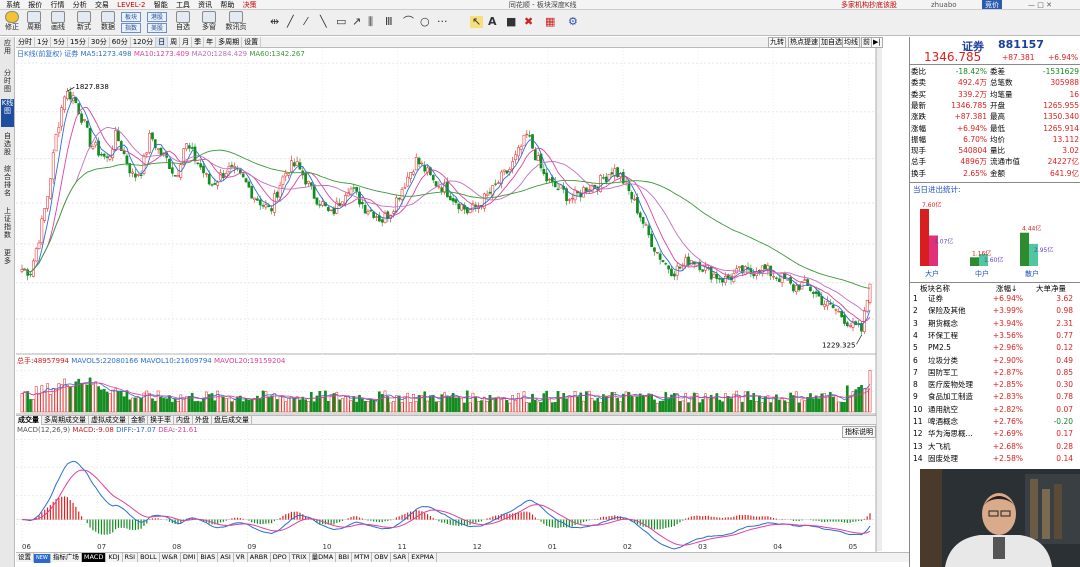 This screenshot has width=1080, height=567. I want to click on indicator-tab: TRIX, so click(300, 557).